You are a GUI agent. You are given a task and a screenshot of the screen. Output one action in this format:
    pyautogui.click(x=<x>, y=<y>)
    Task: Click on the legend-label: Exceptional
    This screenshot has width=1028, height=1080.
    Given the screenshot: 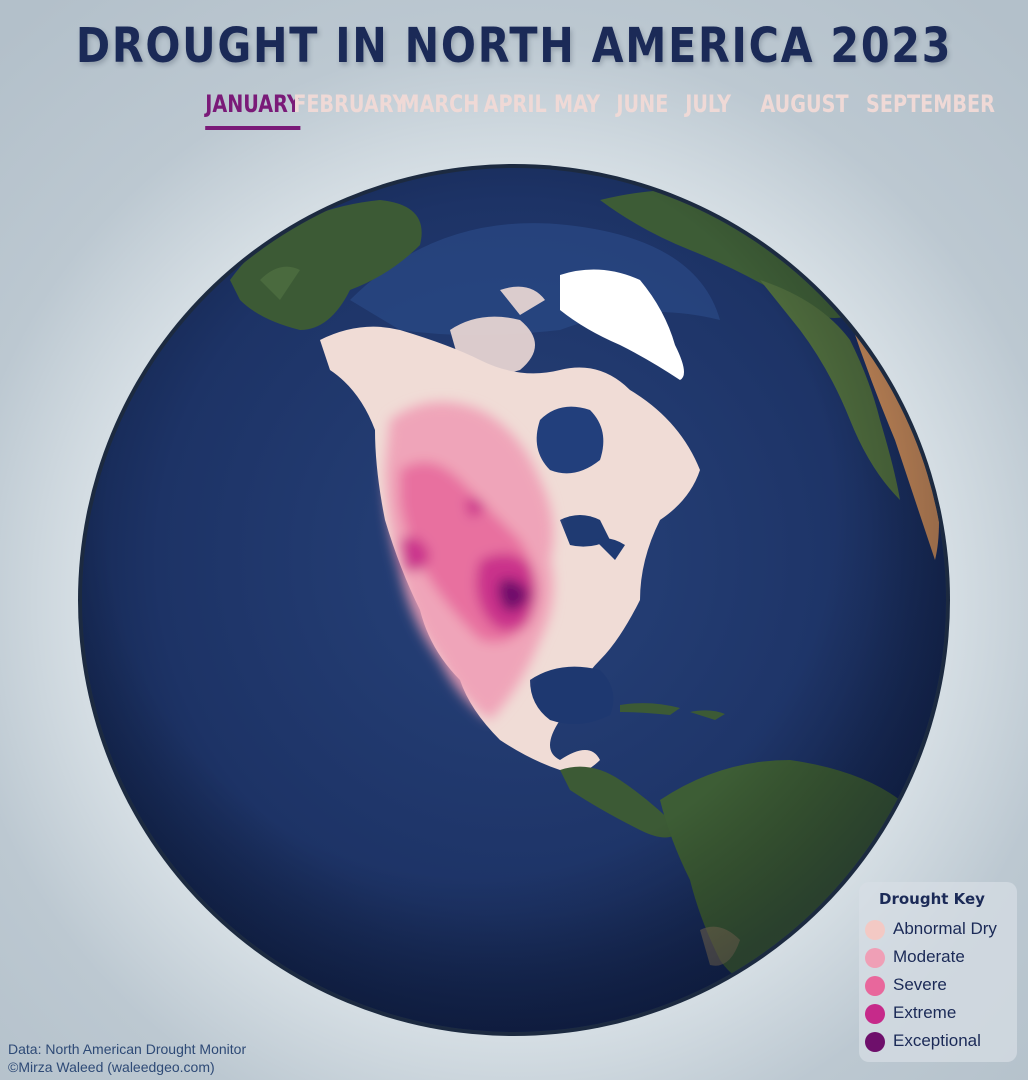 What is the action you would take?
    pyautogui.click(x=937, y=1040)
    